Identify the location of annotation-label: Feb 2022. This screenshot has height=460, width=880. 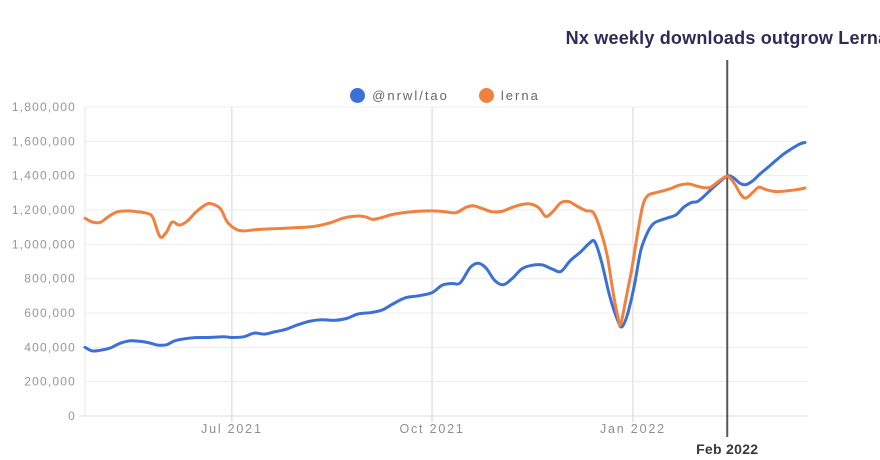
(727, 449).